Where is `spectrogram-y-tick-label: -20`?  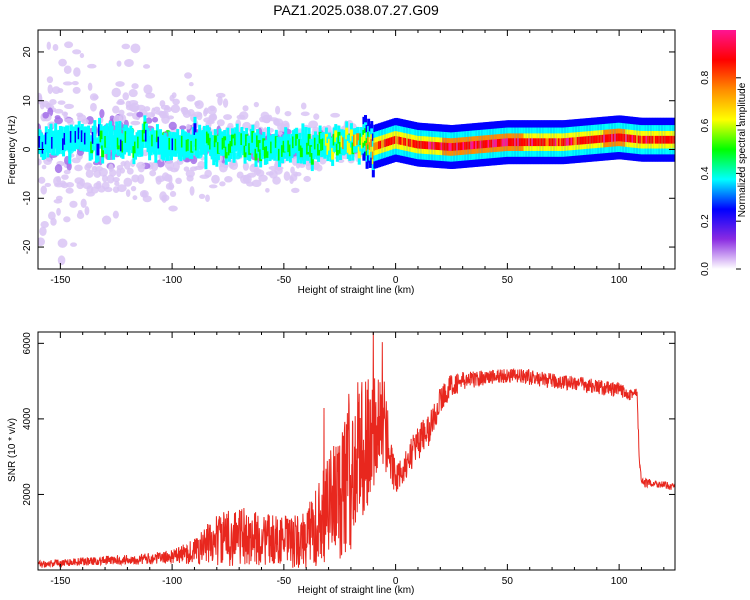 spectrogram-y-tick-label: -20 is located at coordinates (27, 246).